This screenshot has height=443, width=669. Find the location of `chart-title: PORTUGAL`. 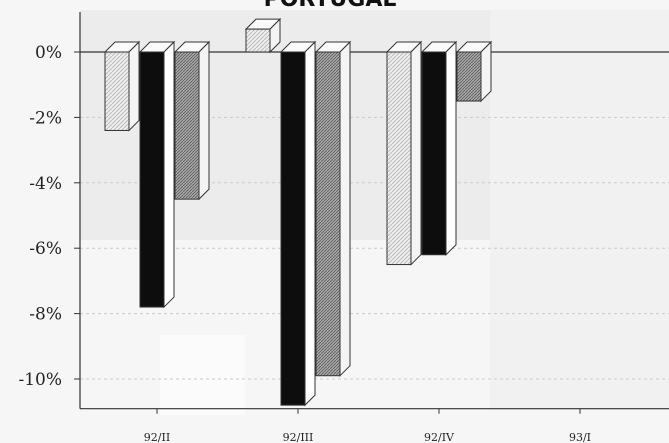

chart-title: PORTUGAL is located at coordinates (330, 6).